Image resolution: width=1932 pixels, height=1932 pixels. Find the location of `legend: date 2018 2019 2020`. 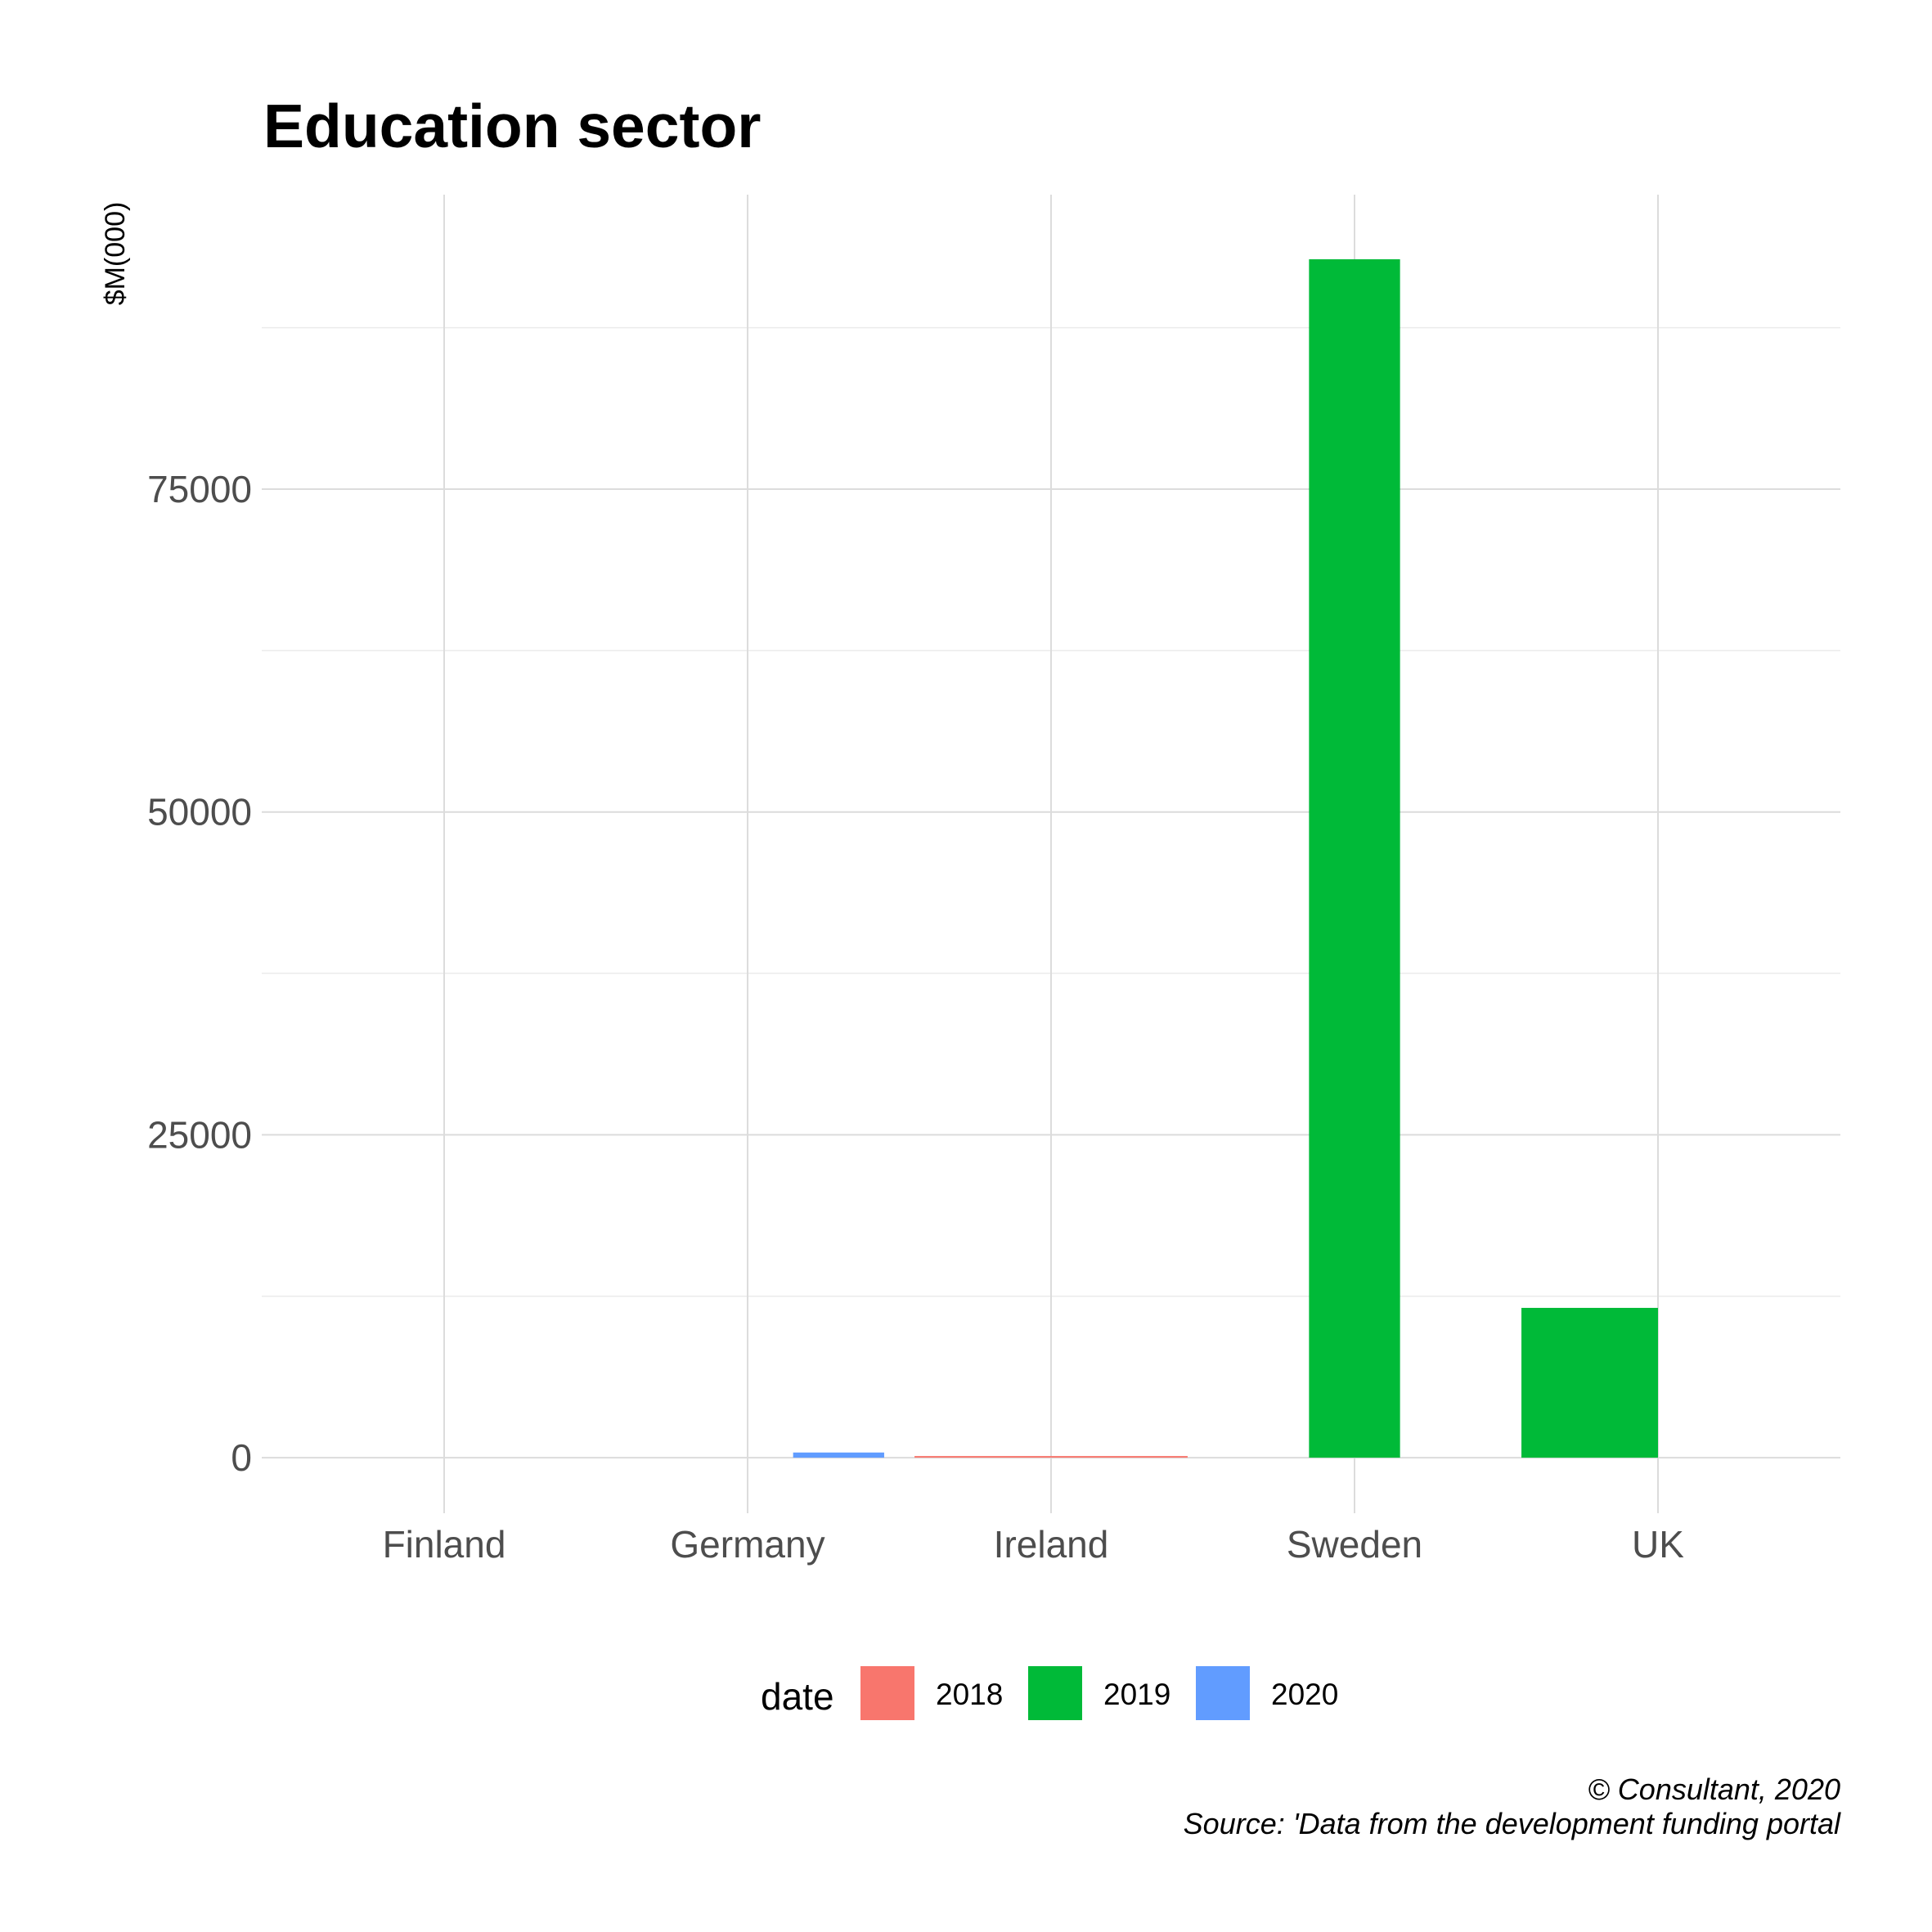

legend: date 2018 2019 2020 is located at coordinates (1050, 1693).